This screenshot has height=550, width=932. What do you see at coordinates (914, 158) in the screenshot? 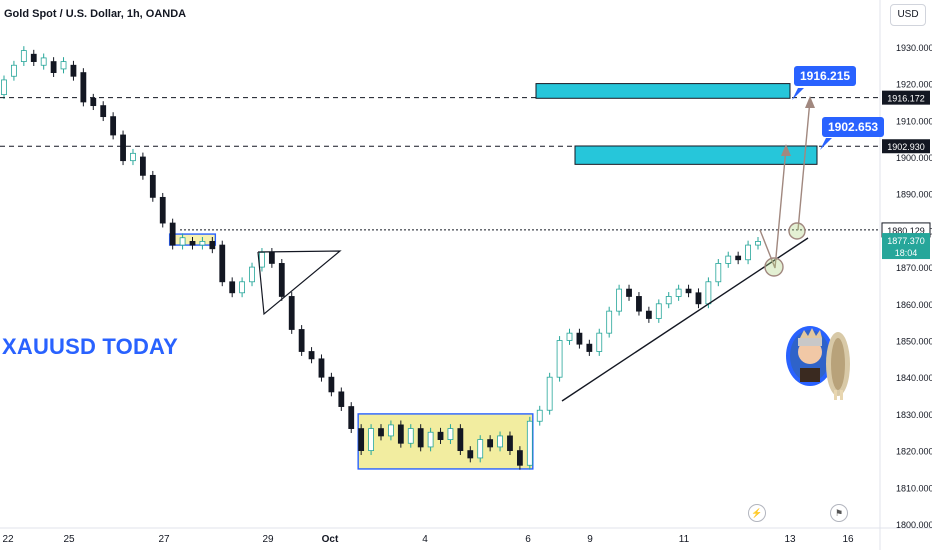
I see `y-tick-label: 1900.000` at bounding box center [914, 158].